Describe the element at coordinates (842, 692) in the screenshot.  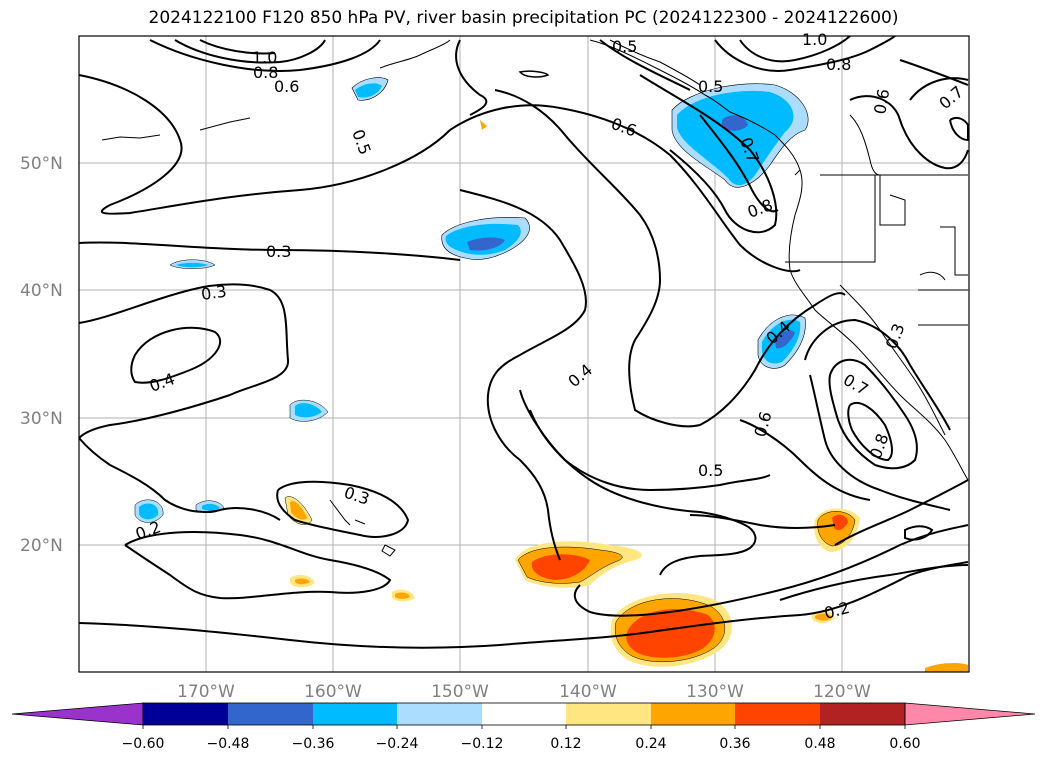
I see `lon-label: 120°W` at that location.